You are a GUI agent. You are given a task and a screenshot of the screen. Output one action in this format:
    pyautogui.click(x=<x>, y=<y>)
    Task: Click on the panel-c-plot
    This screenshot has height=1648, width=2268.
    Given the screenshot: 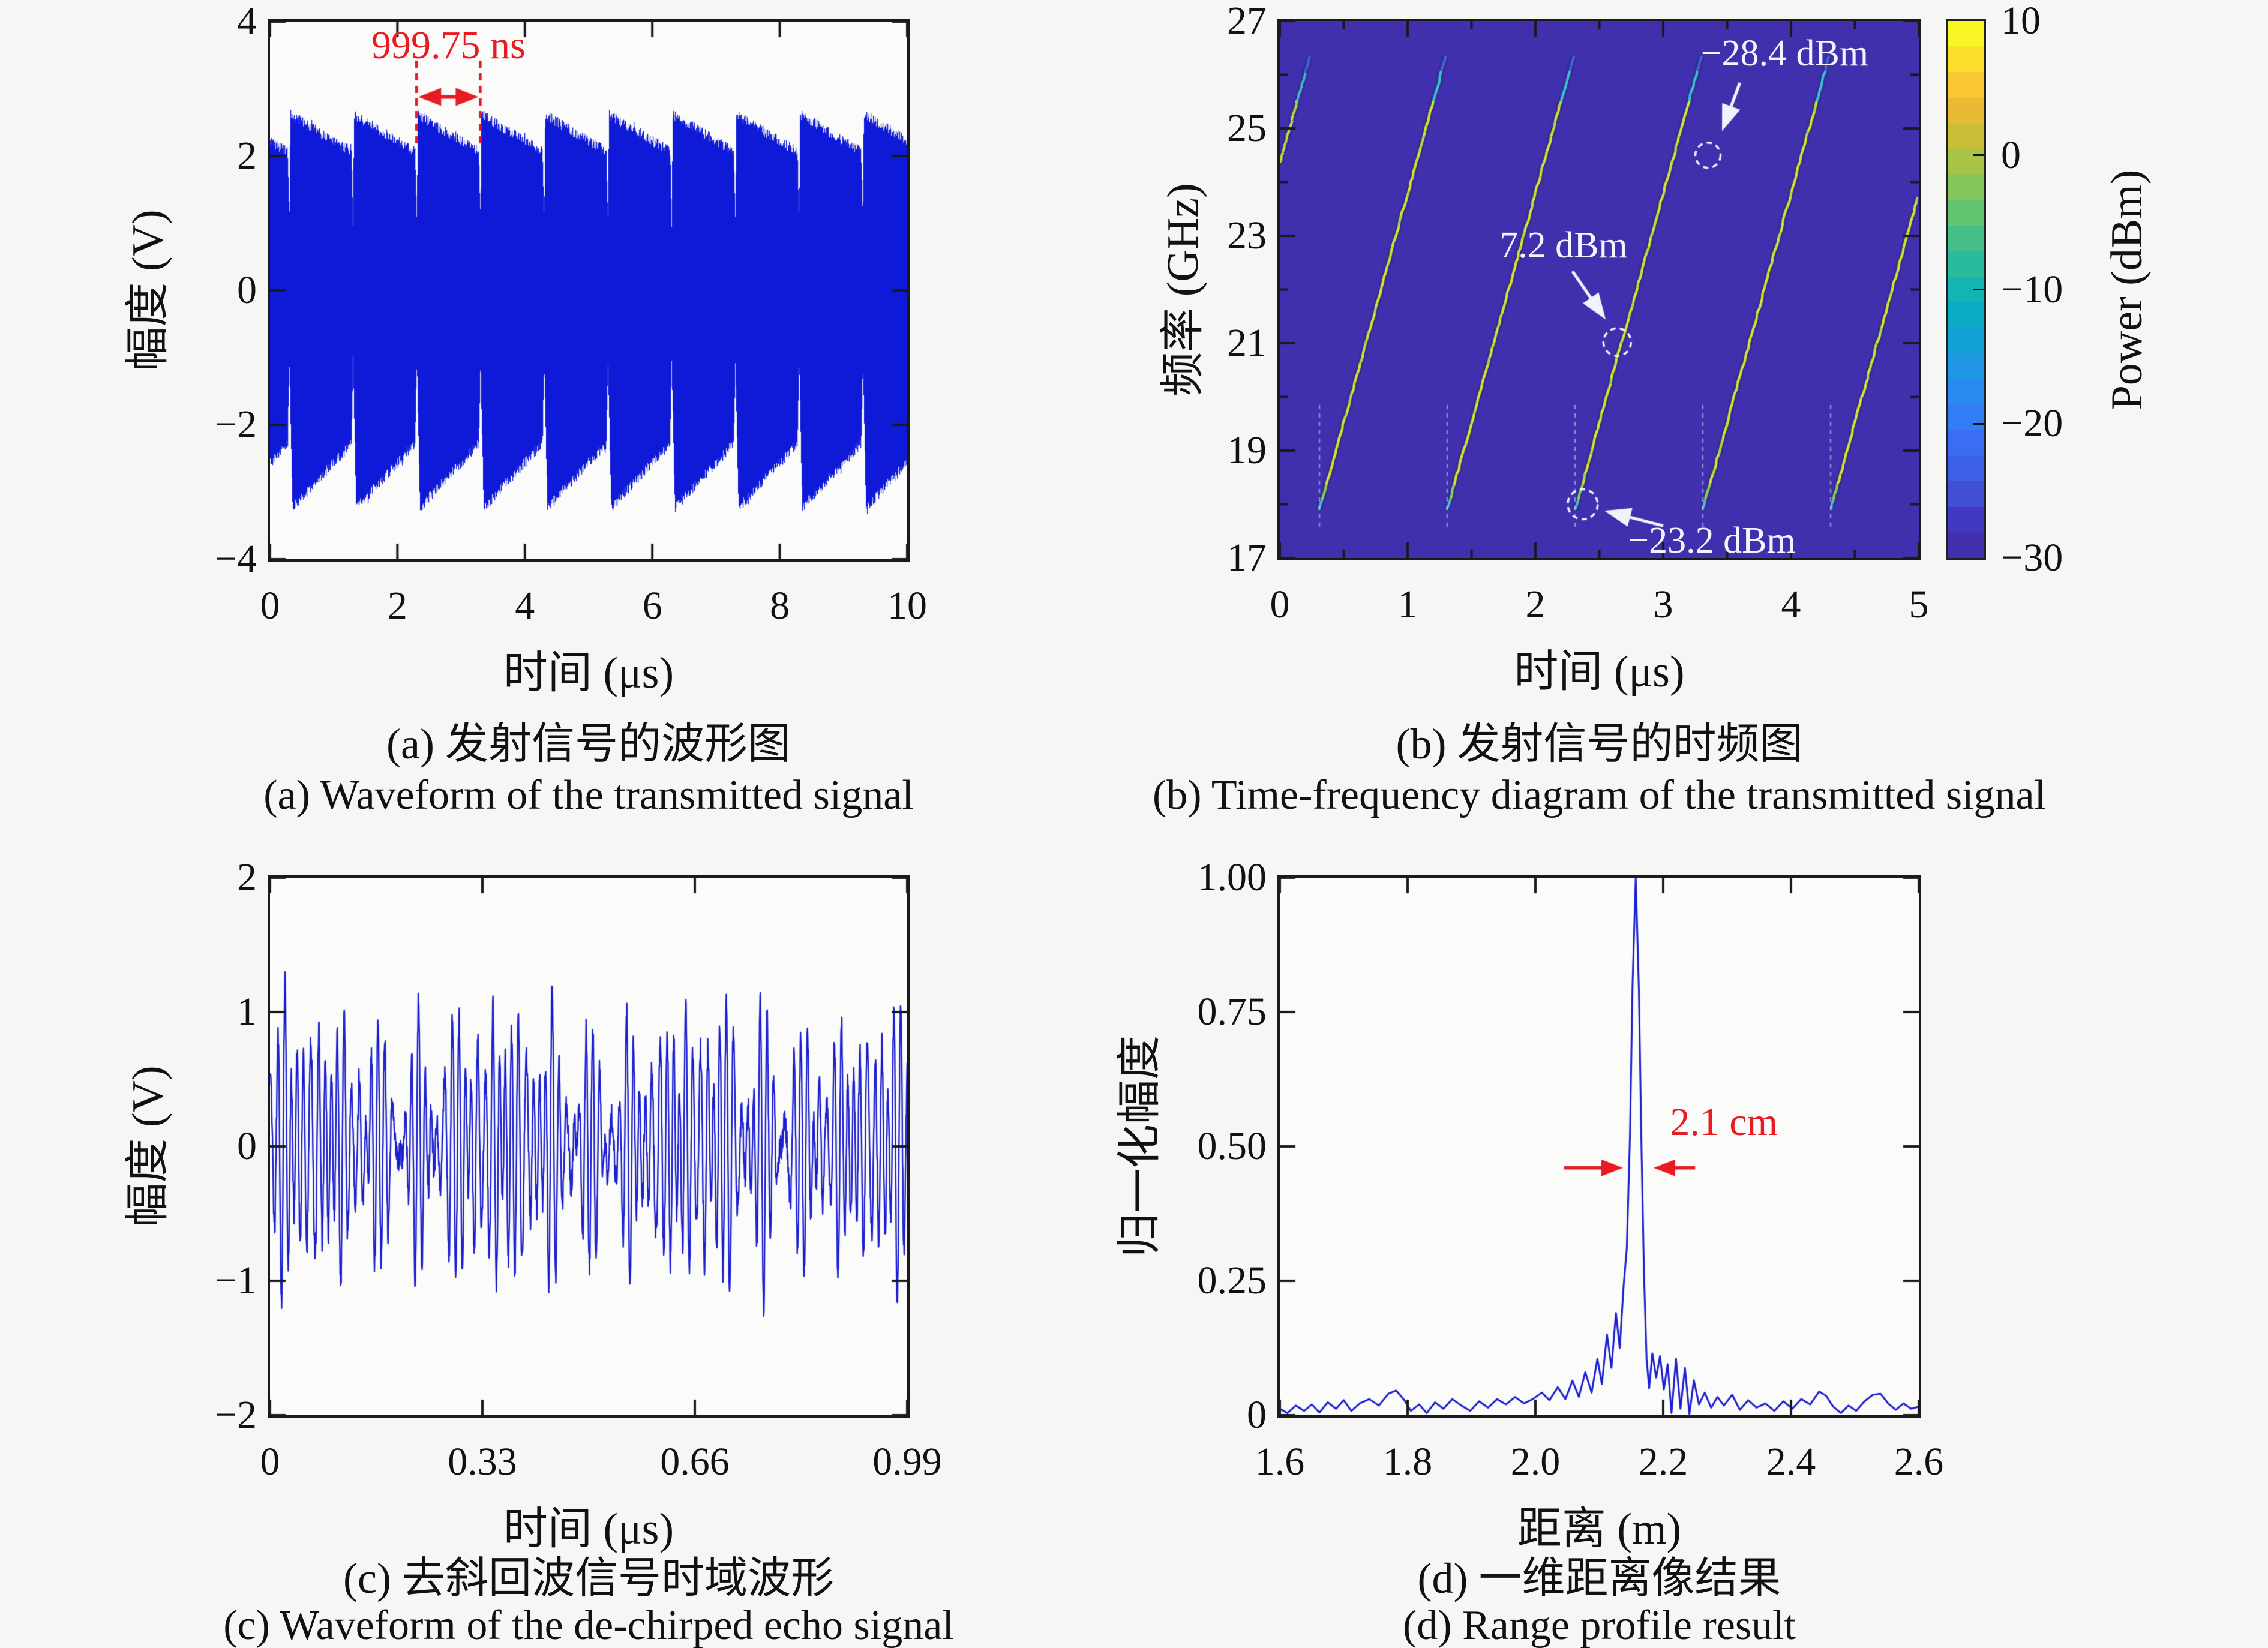 What is the action you would take?
    pyautogui.click(x=589, y=1146)
    